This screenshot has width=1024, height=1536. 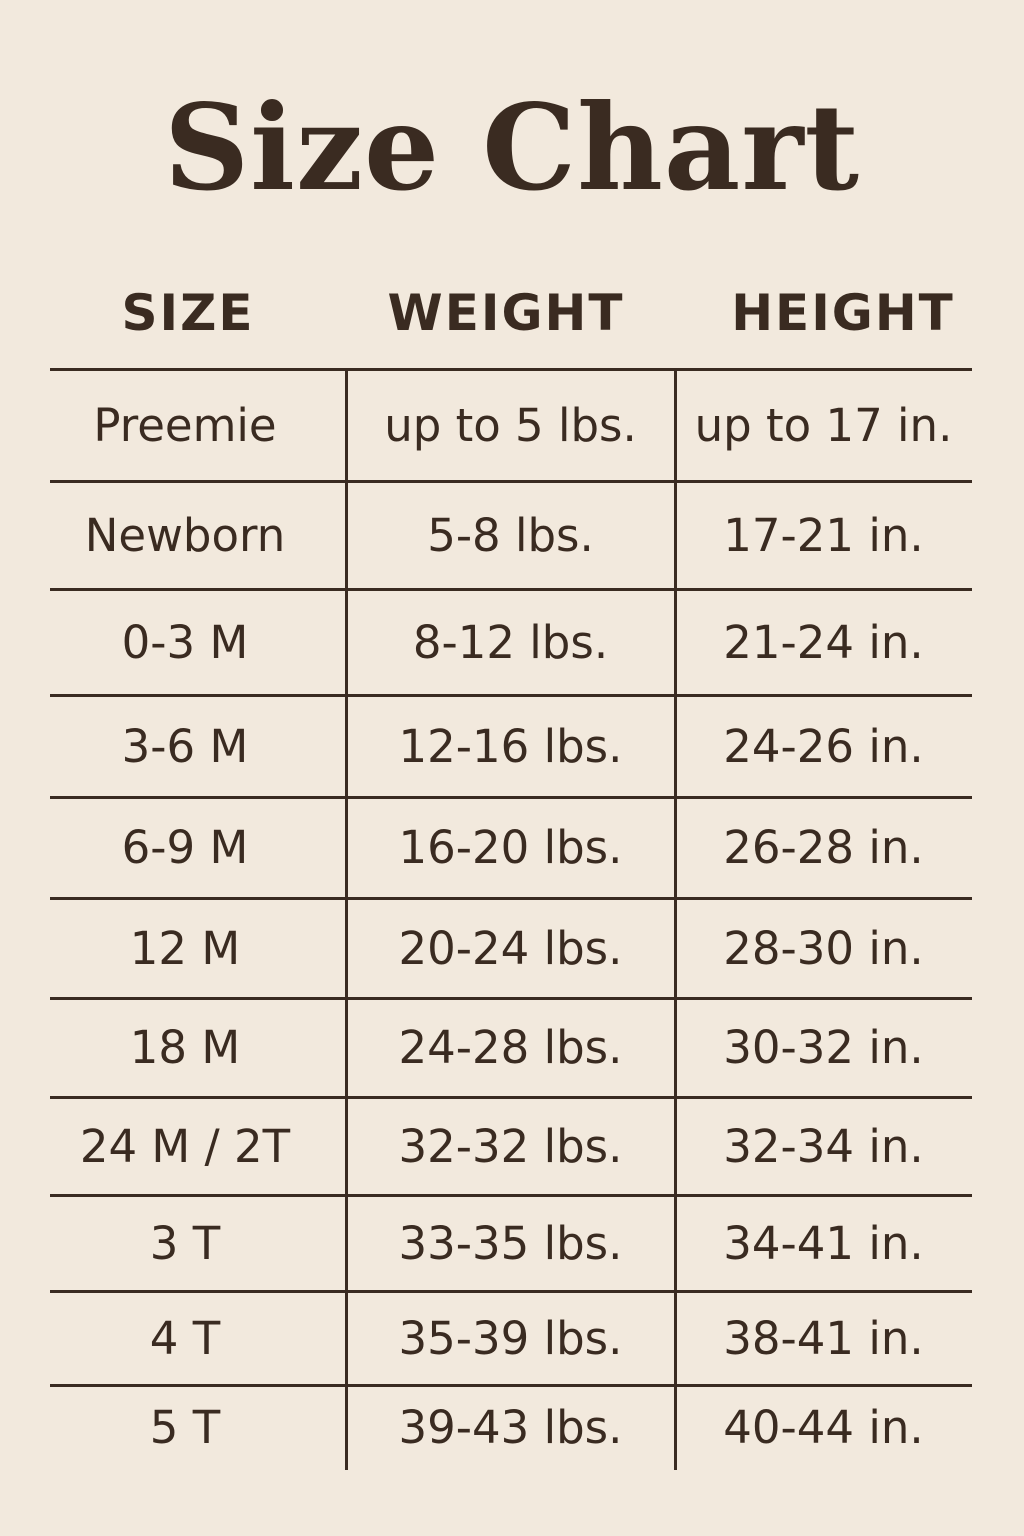 What do you see at coordinates (823, 847) in the screenshot?
I see `cell-height: 26-28 in.` at bounding box center [823, 847].